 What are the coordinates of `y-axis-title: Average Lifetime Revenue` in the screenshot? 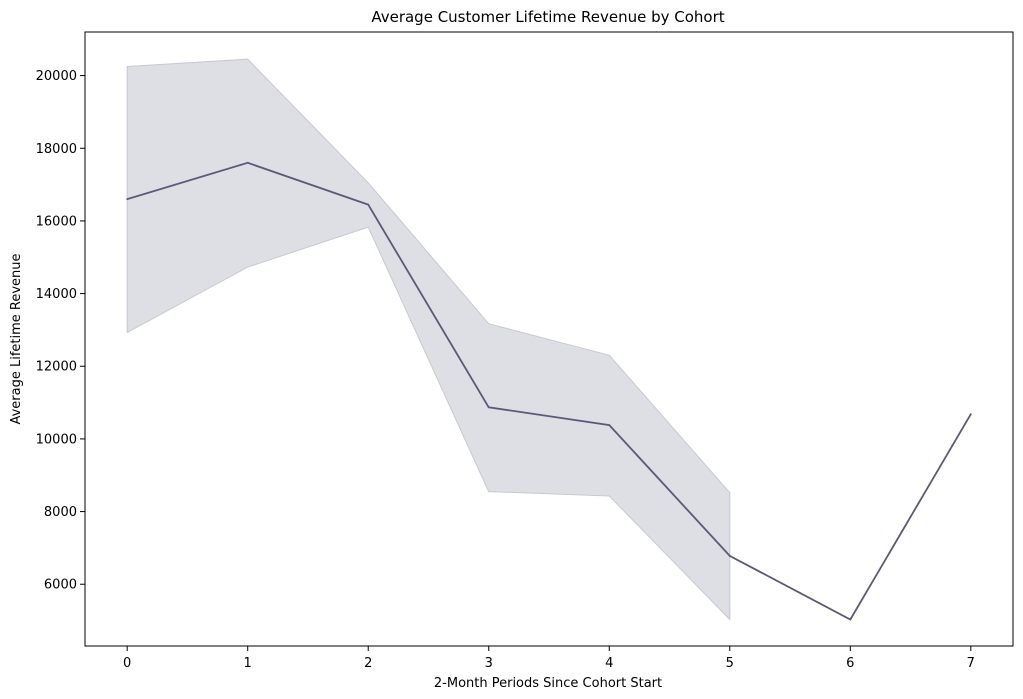 It's located at (16, 338).